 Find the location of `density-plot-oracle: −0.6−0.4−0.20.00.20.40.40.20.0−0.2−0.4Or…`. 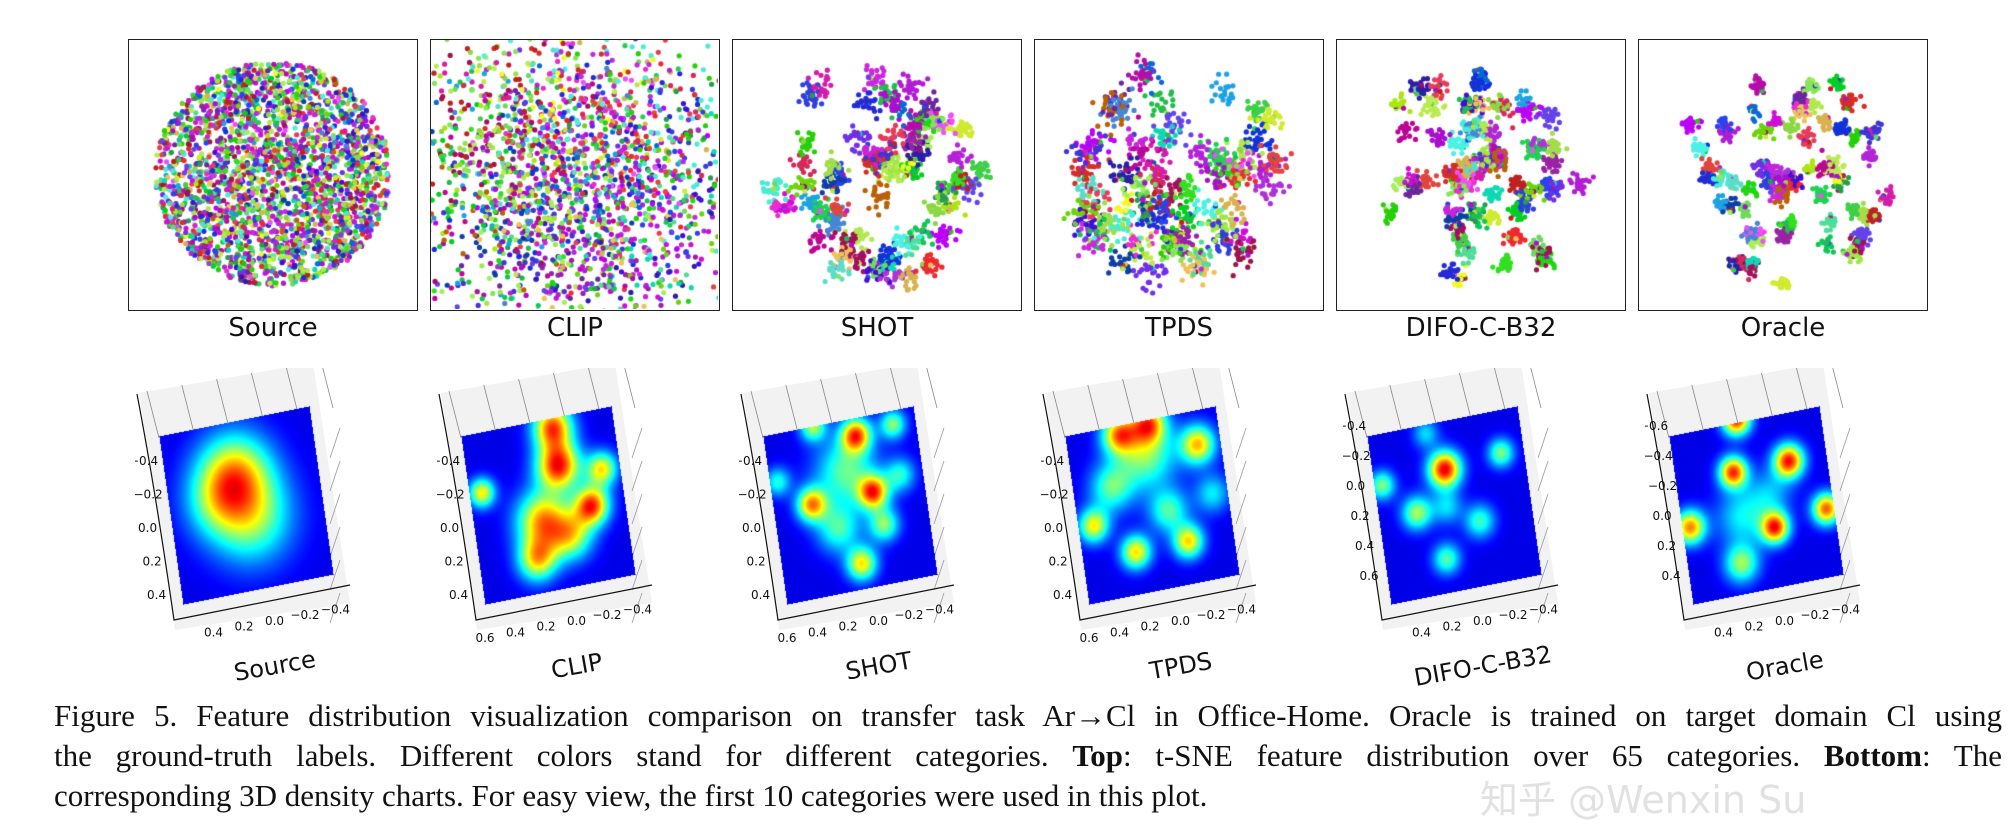

density-plot-oracle: −0.6−0.4−0.20.00.20.40.40.20.0−0.2−0.4Or… is located at coordinates (1765, 527).